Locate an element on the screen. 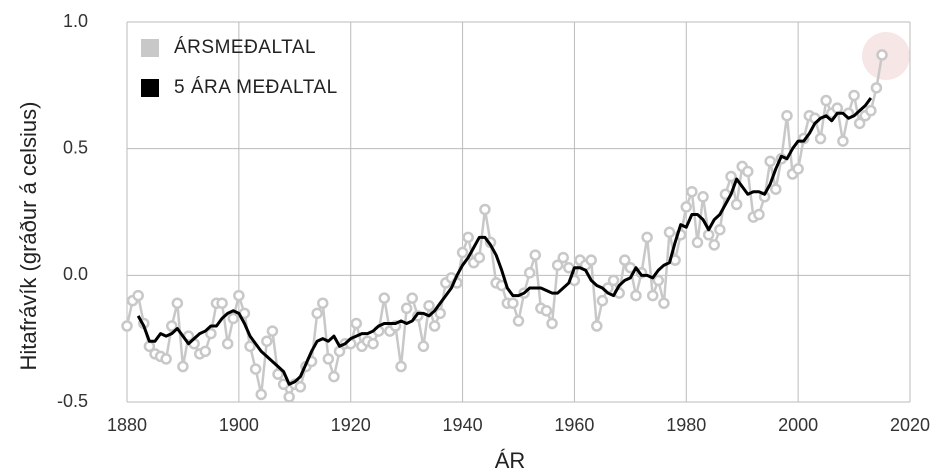 This screenshot has width=943, height=474. x-tick-label: 1880 is located at coordinates (127, 425).